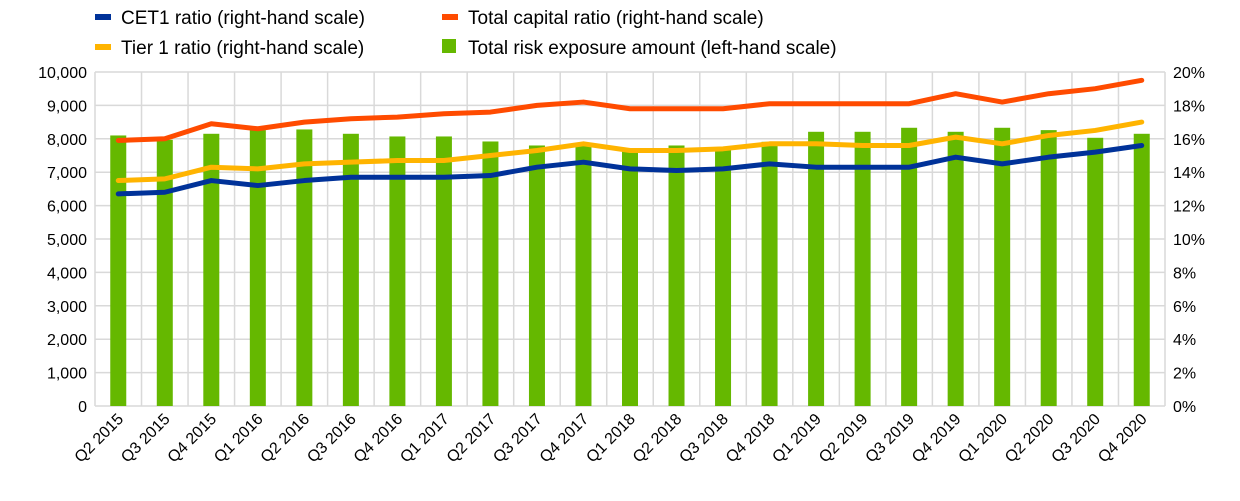  I want to click on bar-q3-2017, so click(536, 276).